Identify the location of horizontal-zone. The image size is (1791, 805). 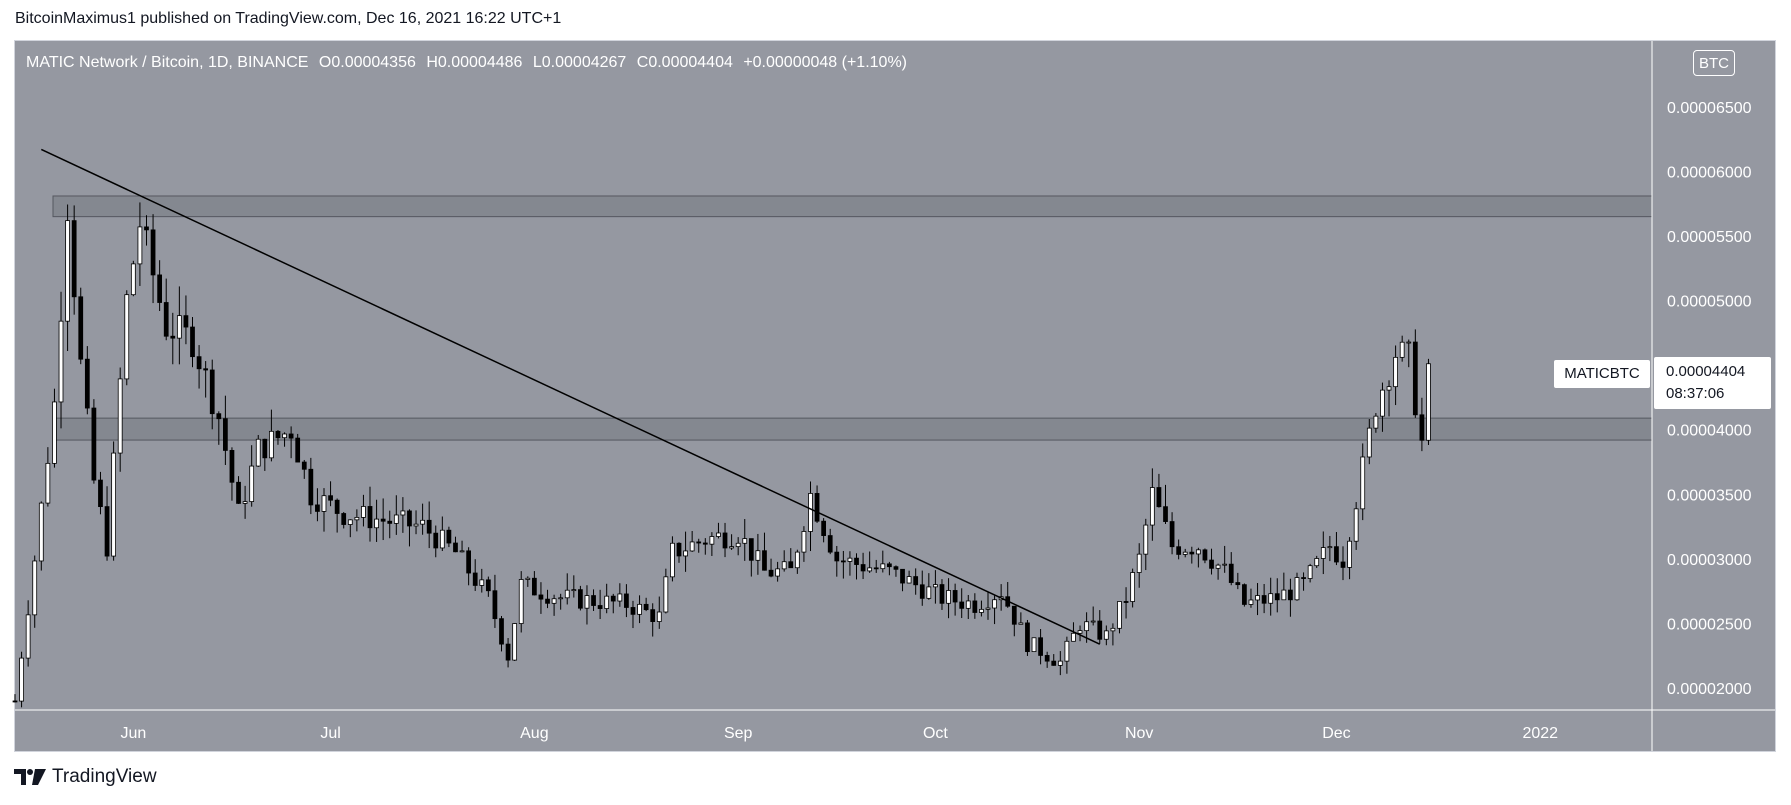
(852, 206).